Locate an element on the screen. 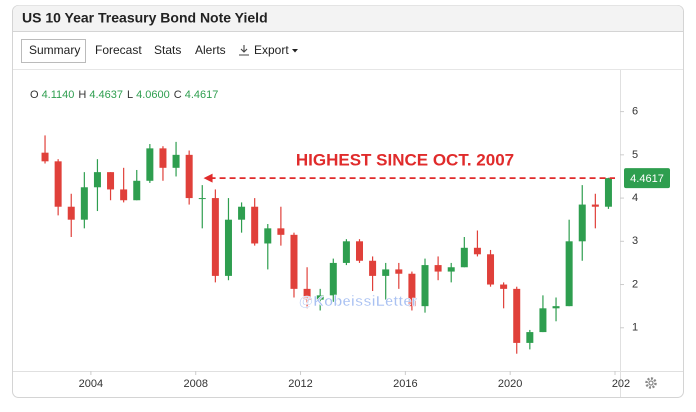 Image resolution: width=696 pixels, height=412 pixels. title-bar is located at coordinates (348, 18).